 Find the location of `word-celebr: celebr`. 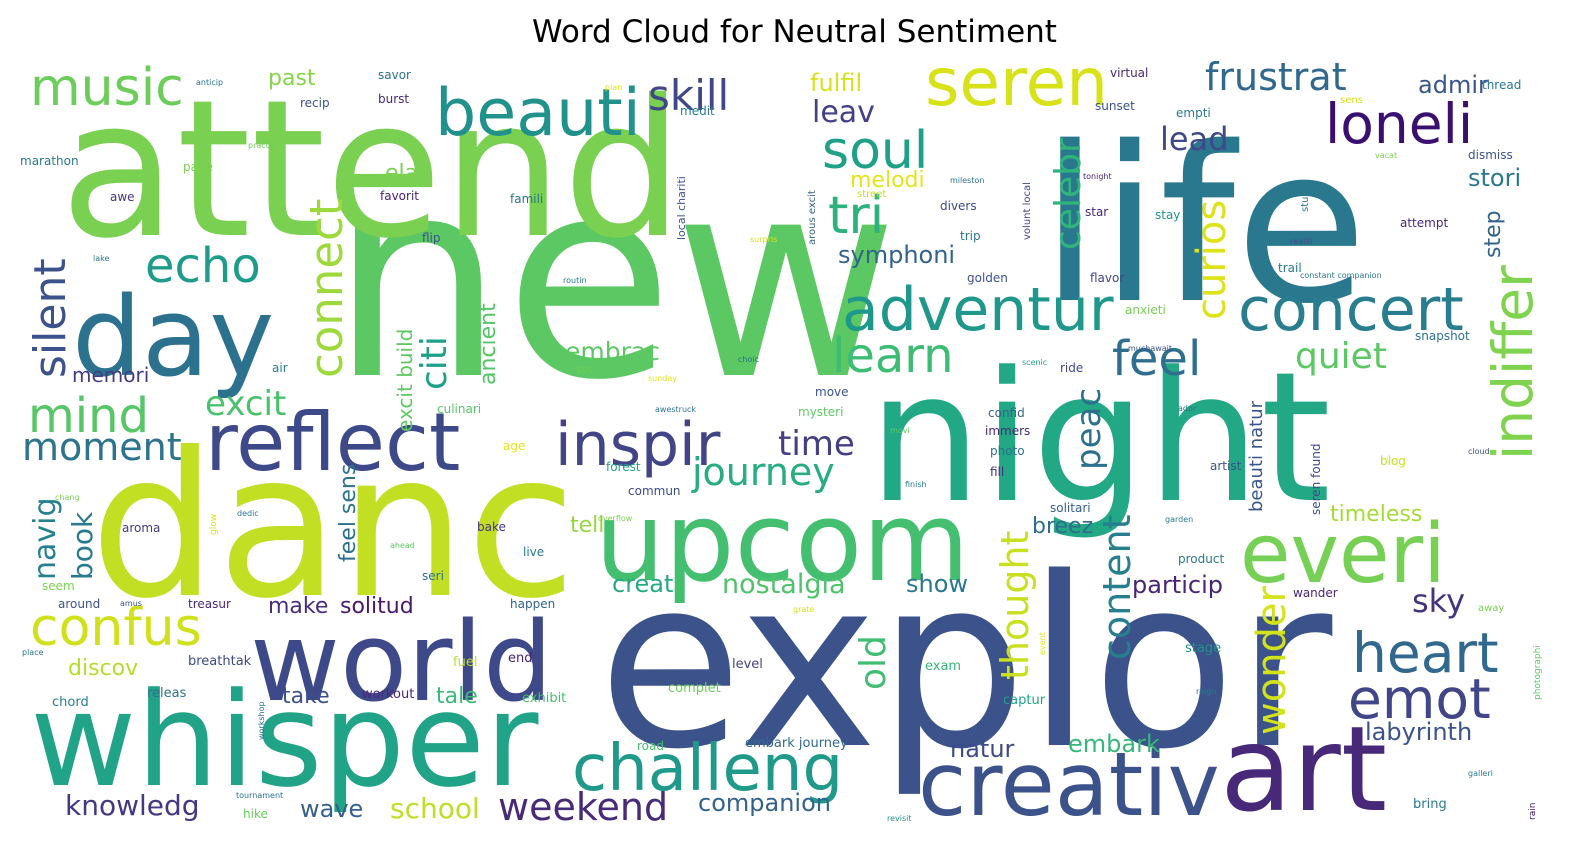

word-celebr: celebr is located at coordinates (1068, 194).